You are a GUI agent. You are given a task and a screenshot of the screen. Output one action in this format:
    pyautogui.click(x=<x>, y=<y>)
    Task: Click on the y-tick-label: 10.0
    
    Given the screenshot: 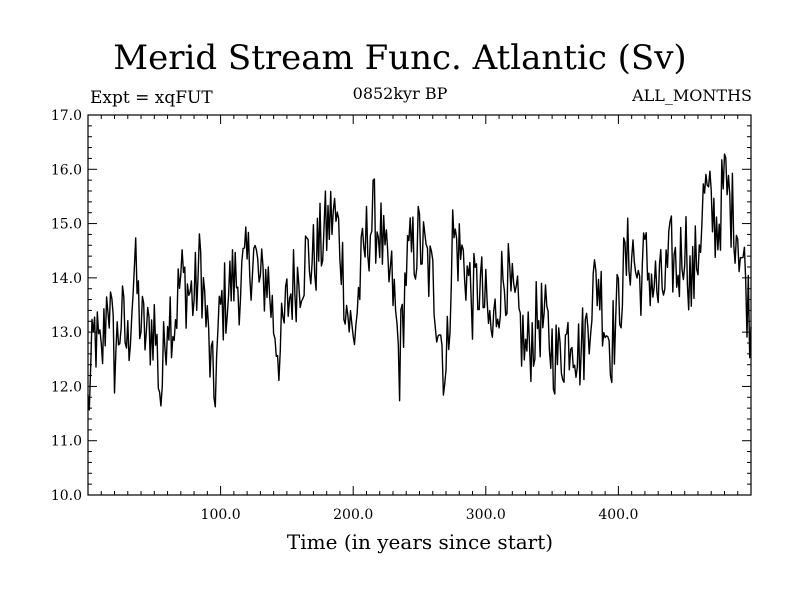 What is the action you would take?
    pyautogui.click(x=66, y=496)
    